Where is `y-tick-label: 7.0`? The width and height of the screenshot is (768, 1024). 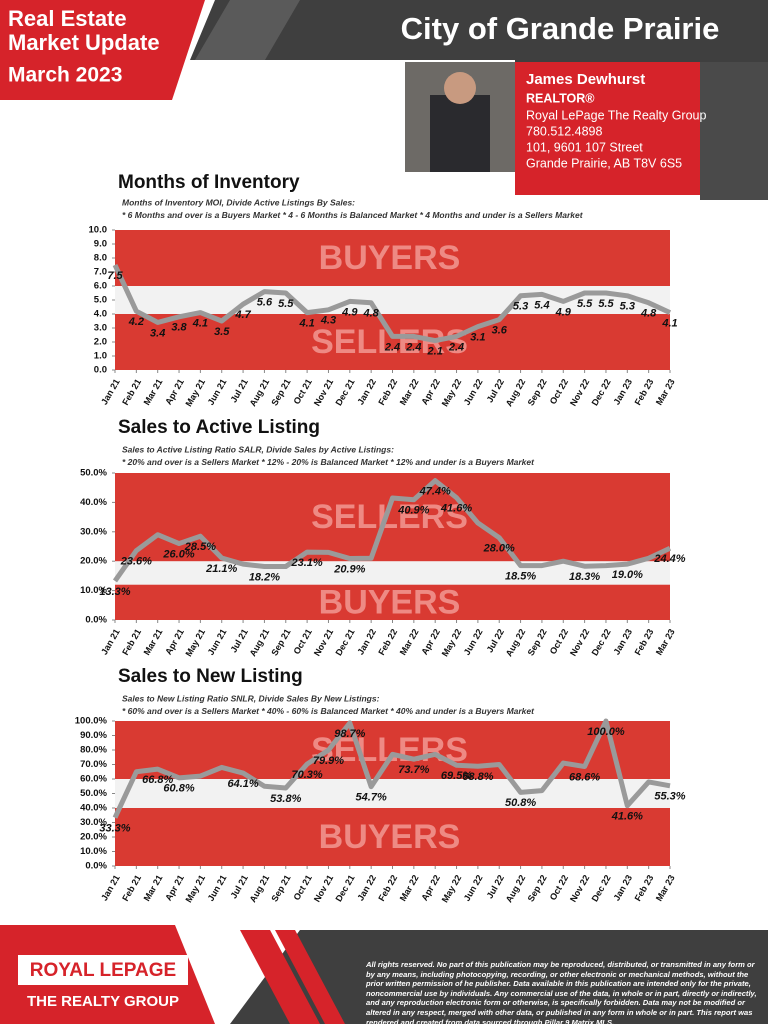 y-tick-label: 7.0 is located at coordinates (100, 272).